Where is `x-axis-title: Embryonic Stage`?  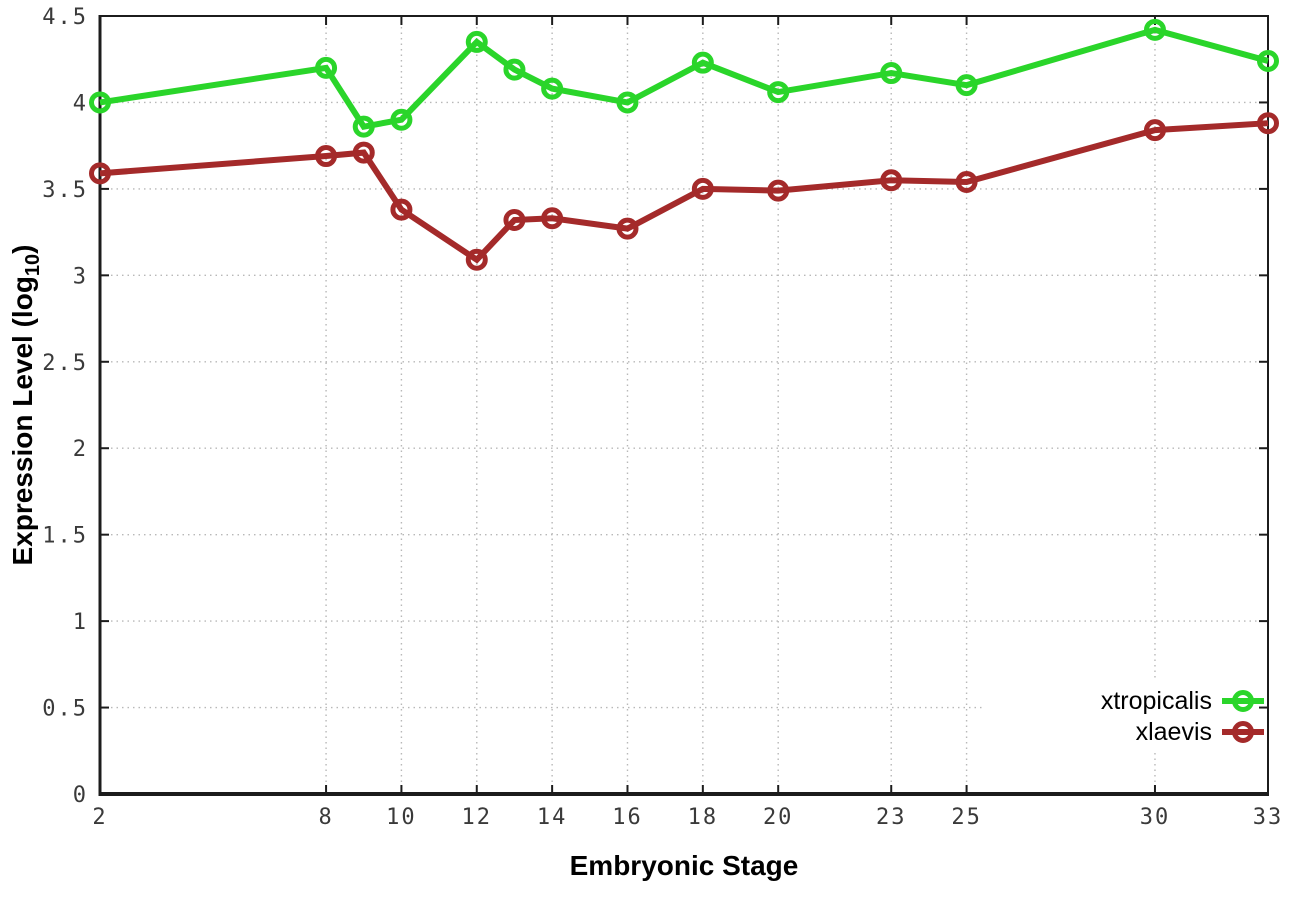 x-axis-title: Embryonic Stage is located at coordinates (684, 865).